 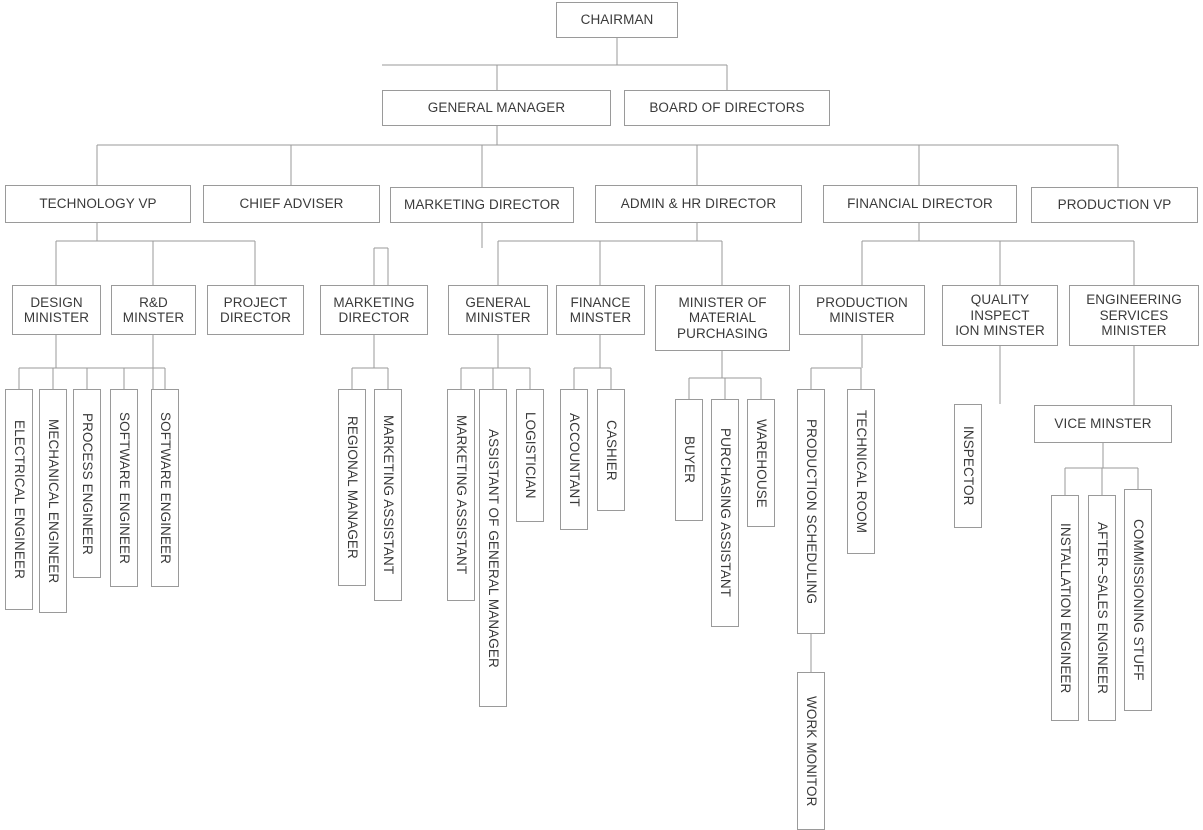 What do you see at coordinates (352, 487) in the screenshot?
I see `org-node-regional-manager: REGIONAL MANAGER` at bounding box center [352, 487].